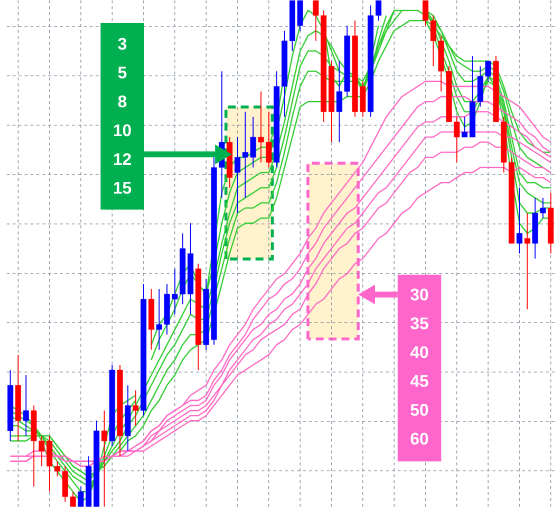  I want to click on annotation: 10, so click(122, 130).